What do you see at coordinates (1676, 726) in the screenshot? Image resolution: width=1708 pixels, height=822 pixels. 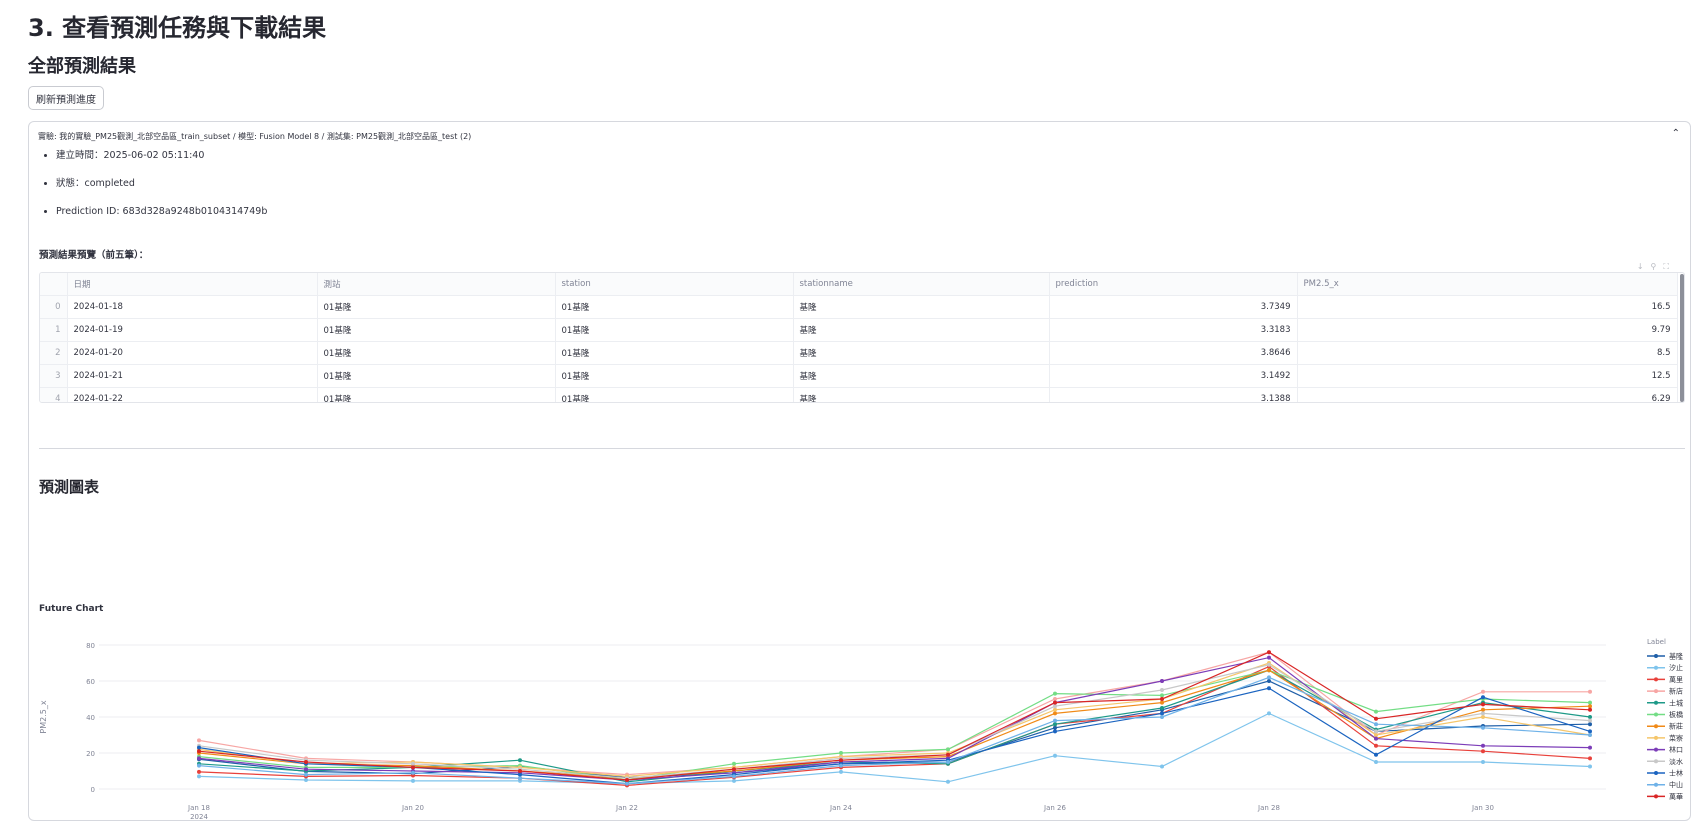 I see `legend-entry: 新莊` at bounding box center [1676, 726].